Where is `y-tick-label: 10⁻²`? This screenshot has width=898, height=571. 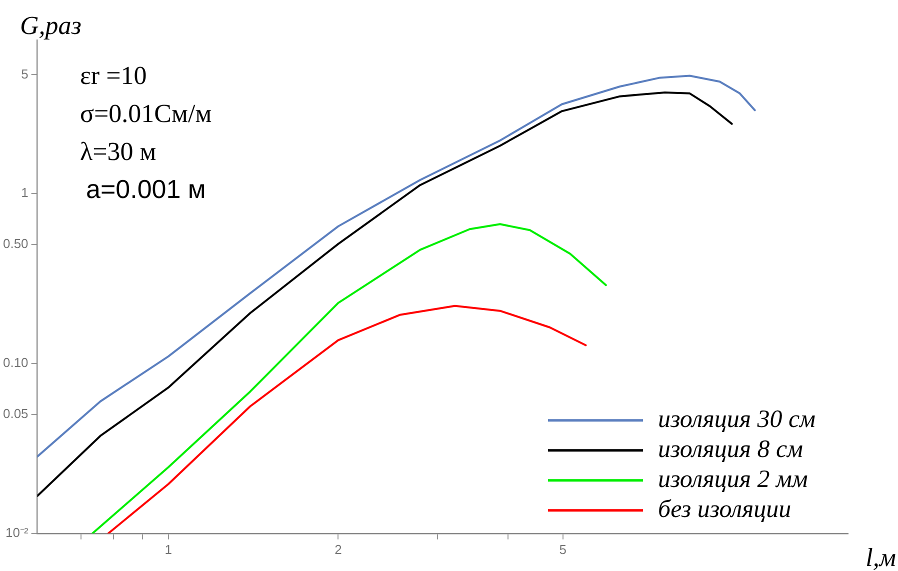
y-tick-label: 10⁻² is located at coordinates (17, 532).